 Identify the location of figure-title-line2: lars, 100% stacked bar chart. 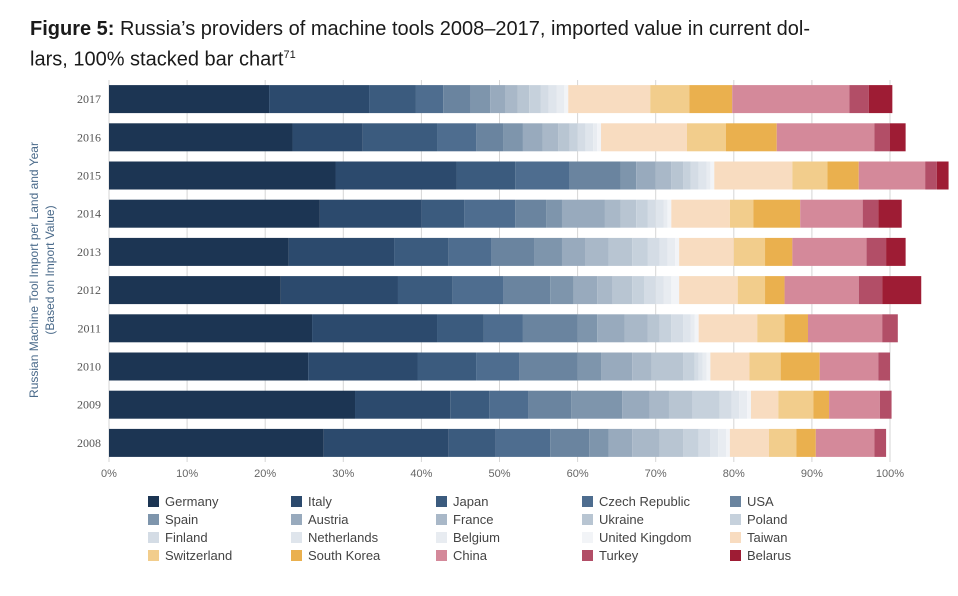
(157, 59).